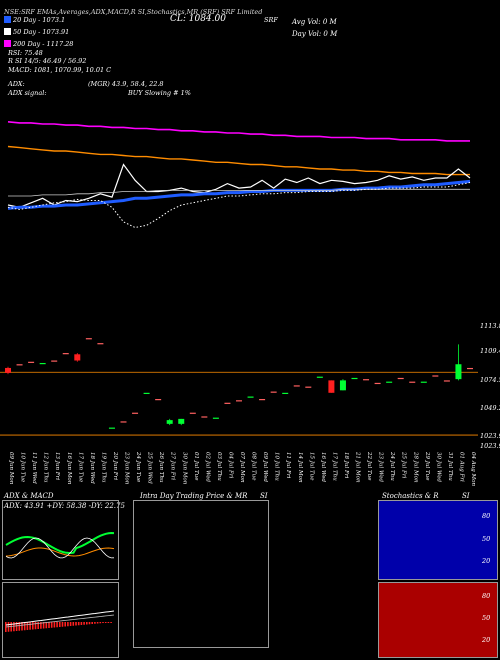 This screenshot has height=660, width=500. I want to click on adx-macd-title: ADX & MACD, so click(29, 496).